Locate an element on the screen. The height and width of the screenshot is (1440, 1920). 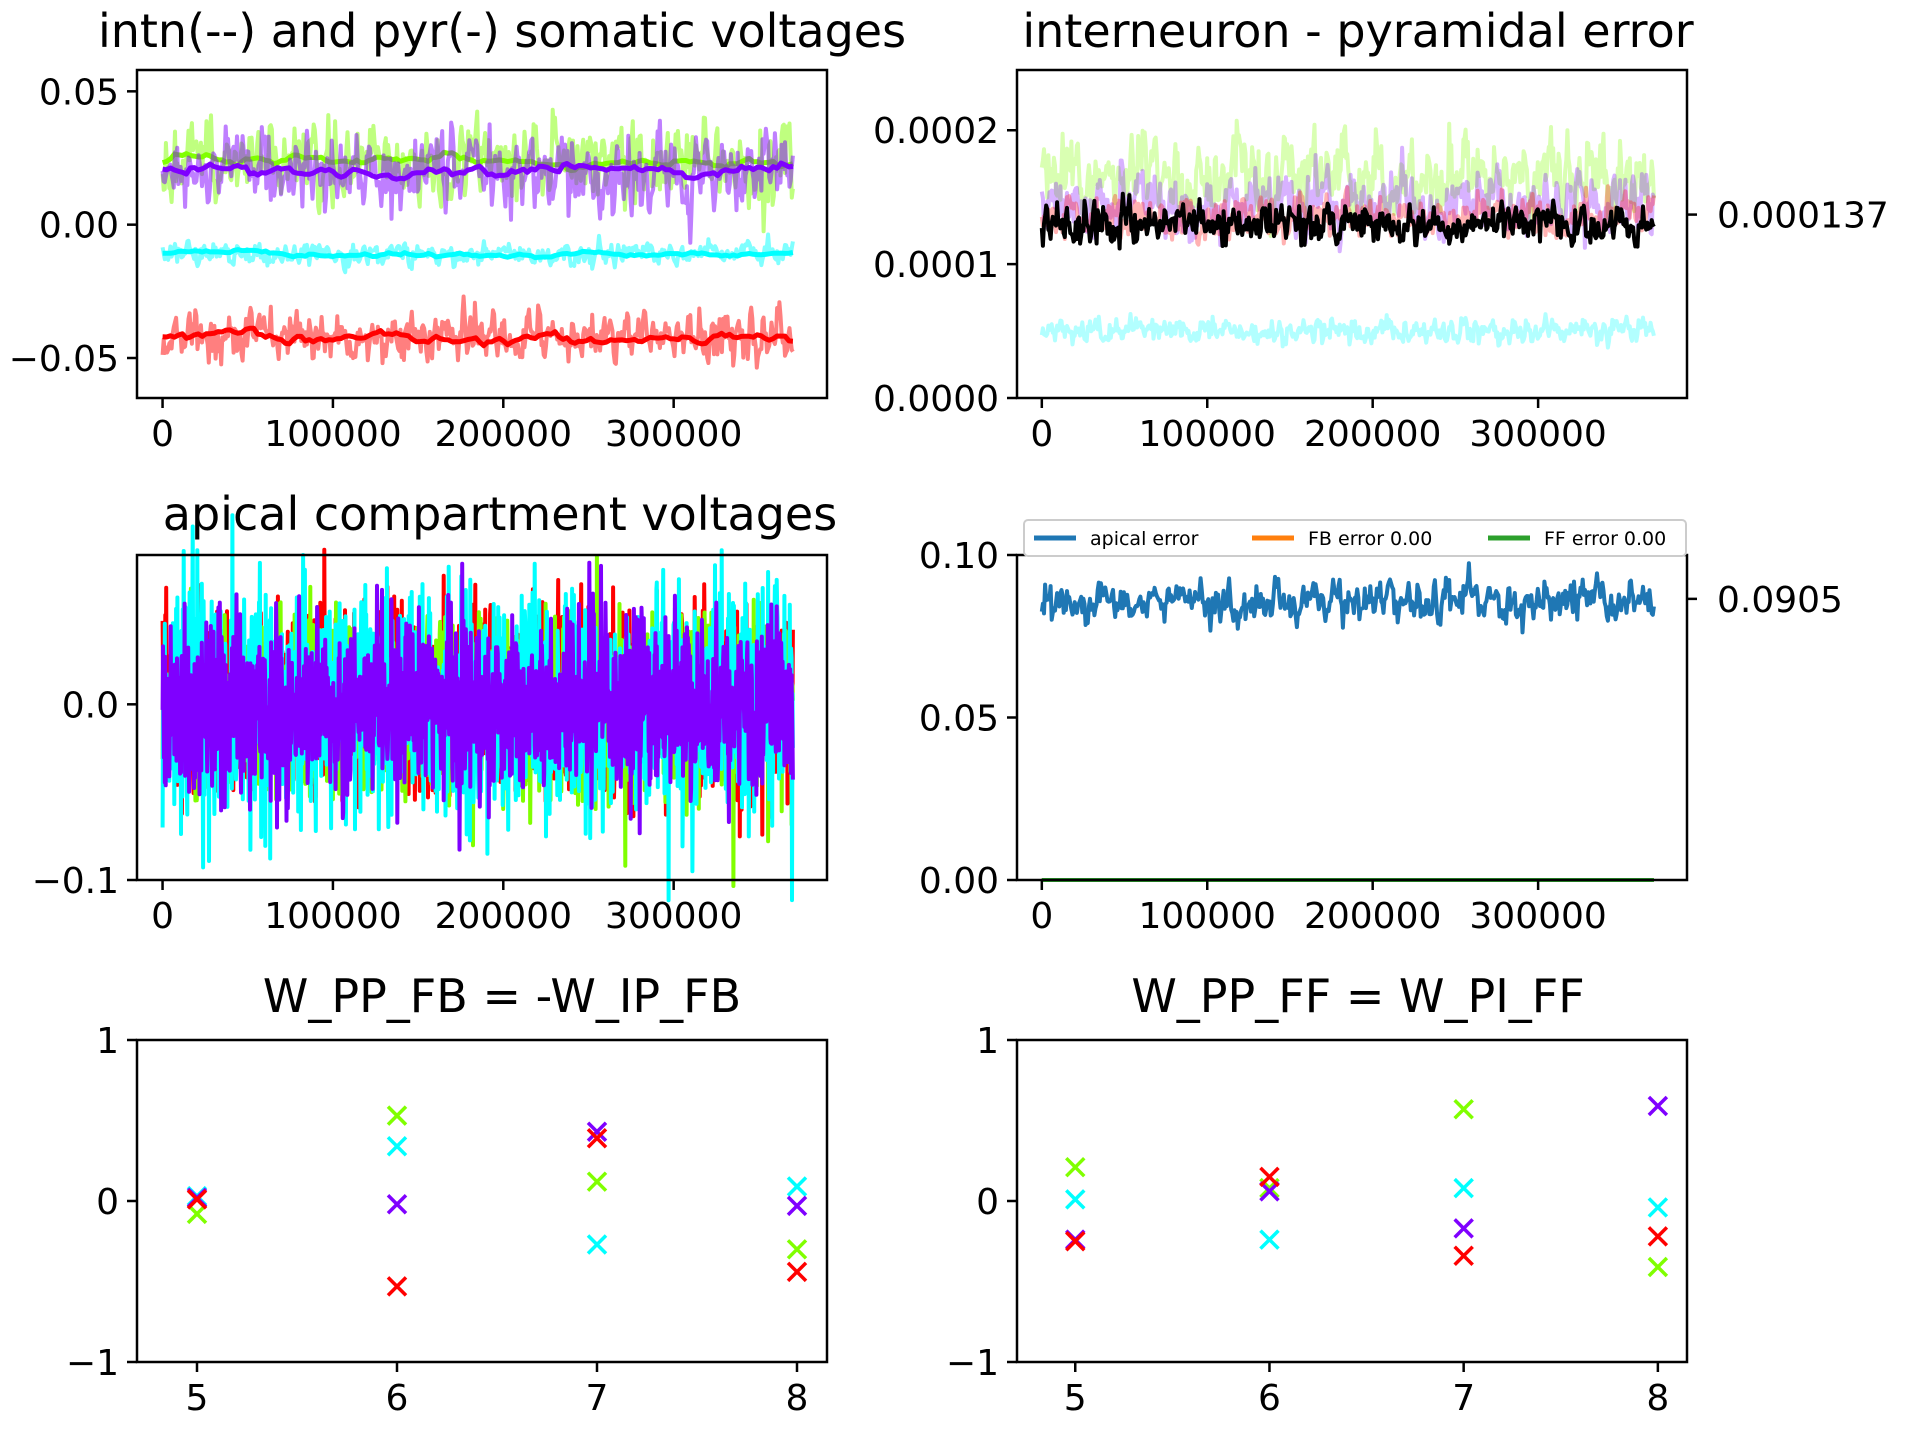
right-value-annotation: 0.0905 is located at coordinates (1765, 600).